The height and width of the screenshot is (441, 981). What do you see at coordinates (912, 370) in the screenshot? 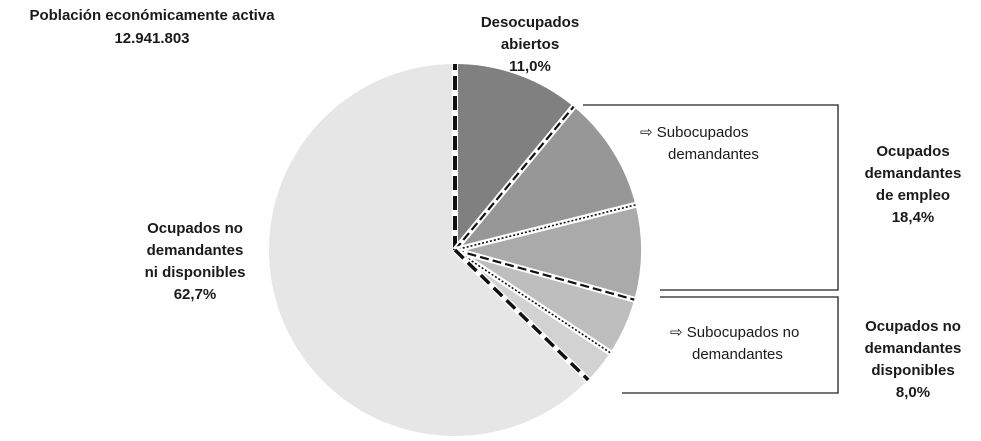
I see `group-label: disponibles` at bounding box center [912, 370].